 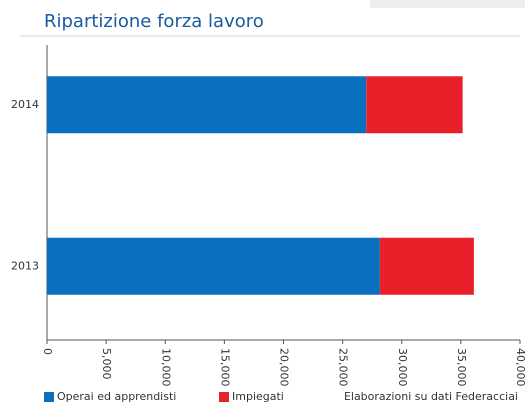 I want to click on x-tick-label: 20,000, so click(x=284, y=367).